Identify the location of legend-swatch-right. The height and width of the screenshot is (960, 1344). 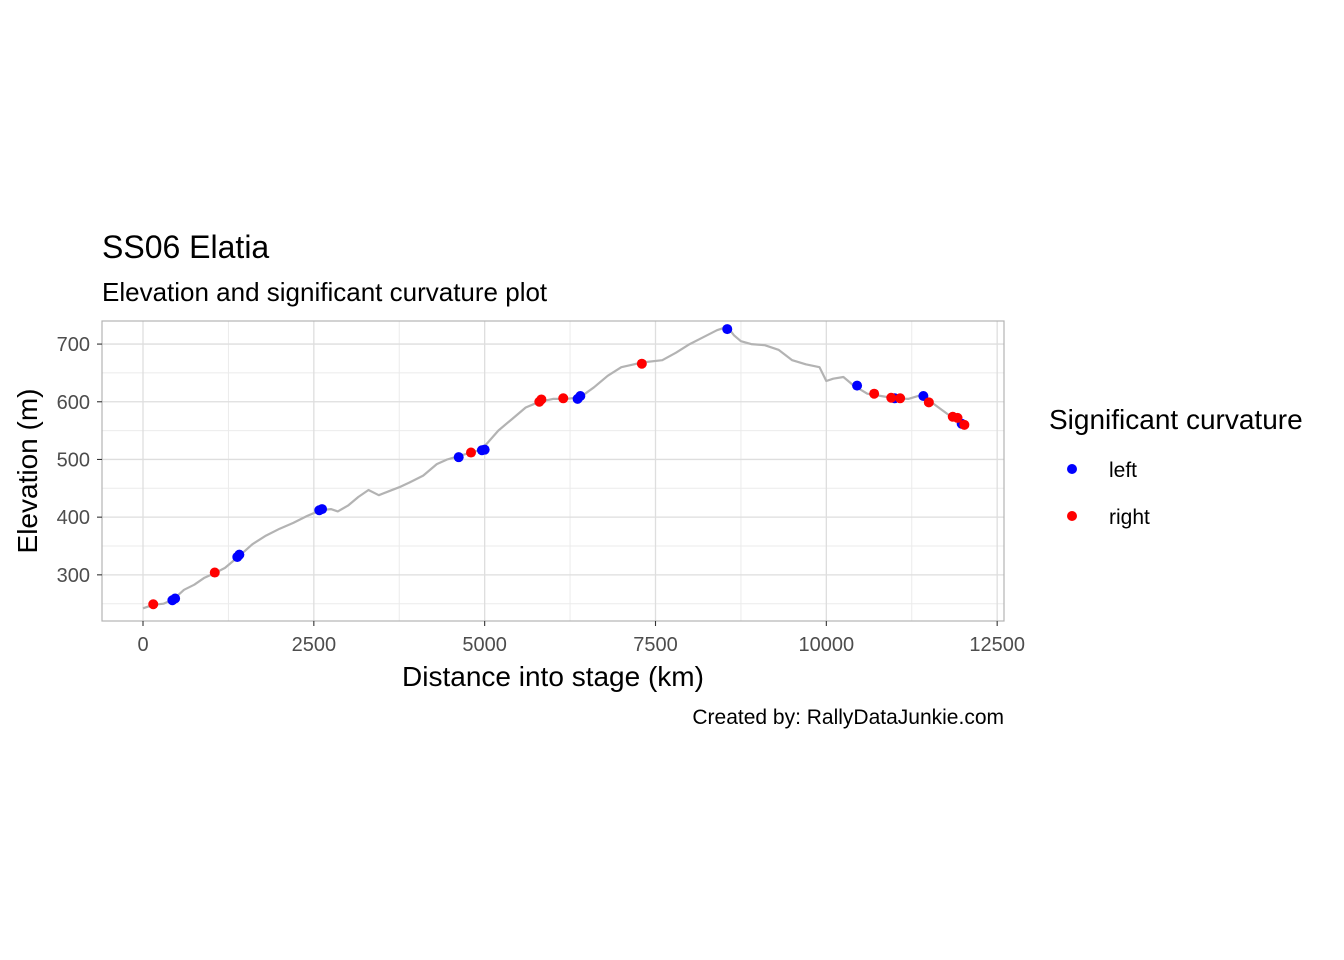
(1072, 516).